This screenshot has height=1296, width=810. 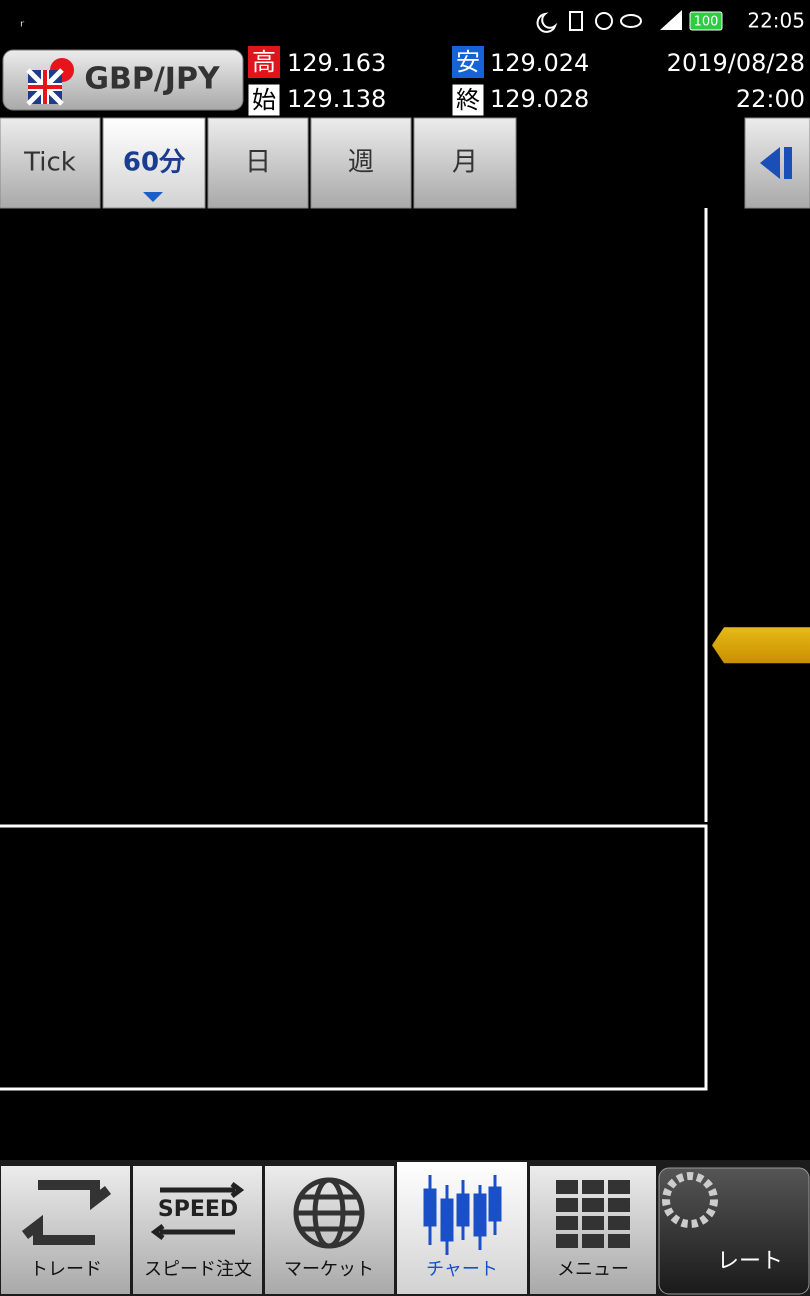 What do you see at coordinates (66, 1269) in the screenshot?
I see `nav-label: トレード` at bounding box center [66, 1269].